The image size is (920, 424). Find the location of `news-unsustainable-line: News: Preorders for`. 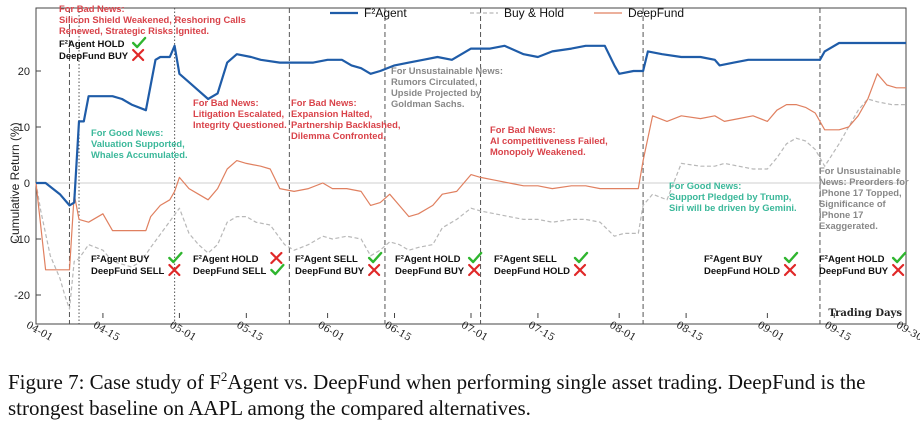

news-unsustainable-line: News: Preorders for is located at coordinates (864, 181).